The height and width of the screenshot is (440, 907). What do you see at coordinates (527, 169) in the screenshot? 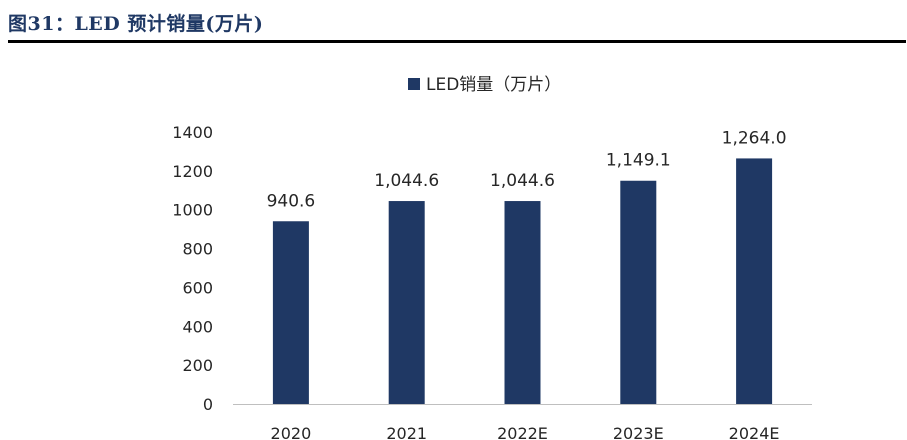
I see `data-labels: 940.6 1,044.6 1,044.6 1,149.1 1,264.0` at bounding box center [527, 169].